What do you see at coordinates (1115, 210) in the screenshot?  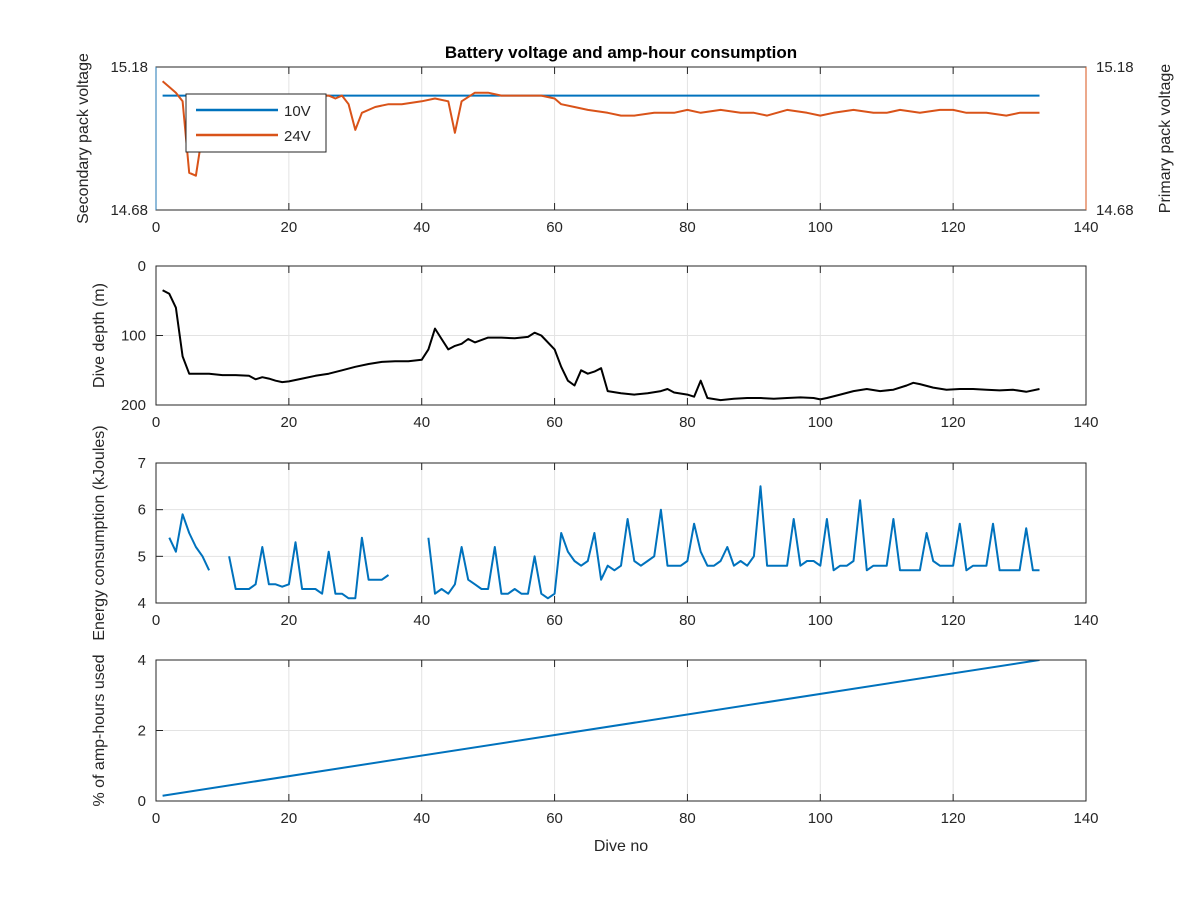 I see `y-tick-label-right: 14.68` at bounding box center [1115, 210].